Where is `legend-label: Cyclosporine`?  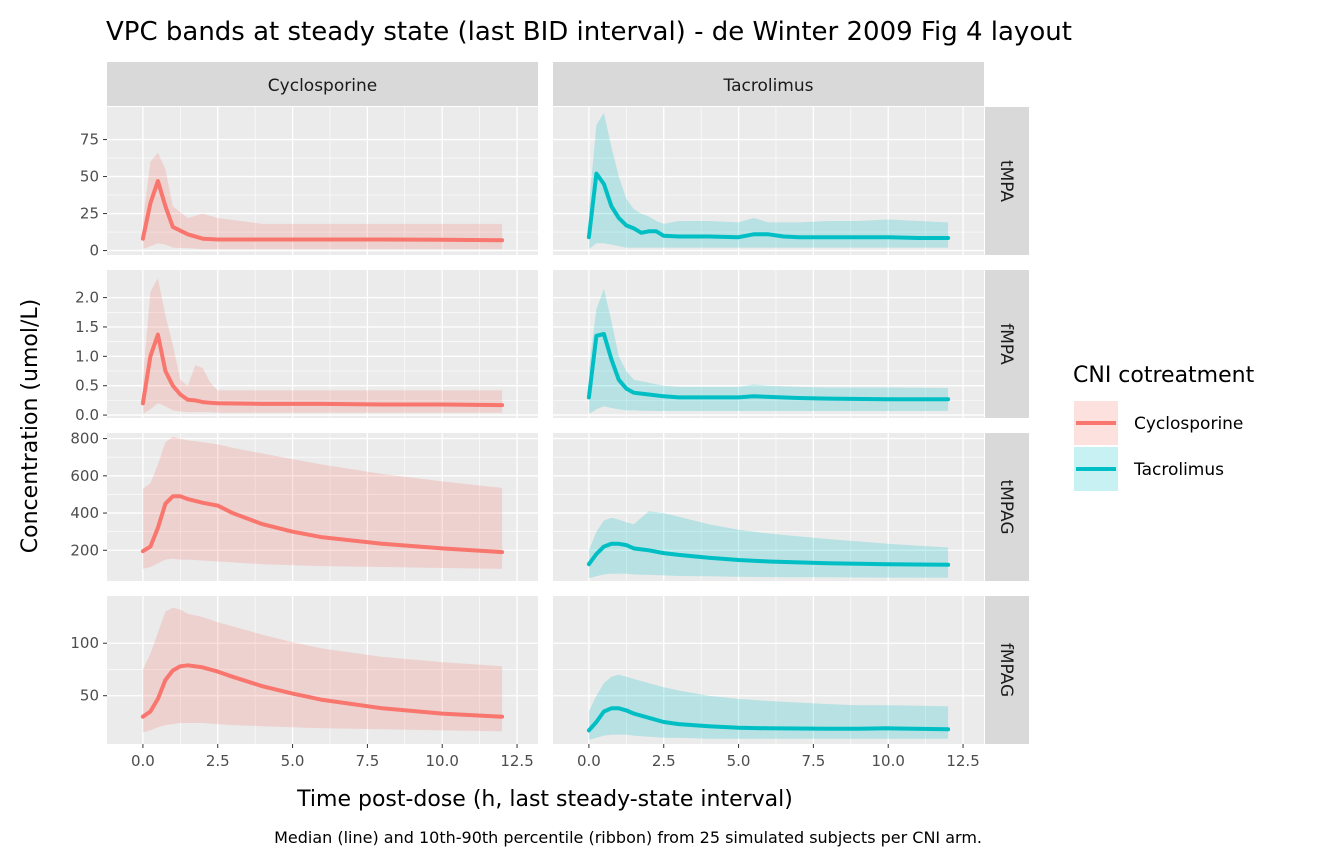
legend-label: Cyclosporine is located at coordinates (1188, 424).